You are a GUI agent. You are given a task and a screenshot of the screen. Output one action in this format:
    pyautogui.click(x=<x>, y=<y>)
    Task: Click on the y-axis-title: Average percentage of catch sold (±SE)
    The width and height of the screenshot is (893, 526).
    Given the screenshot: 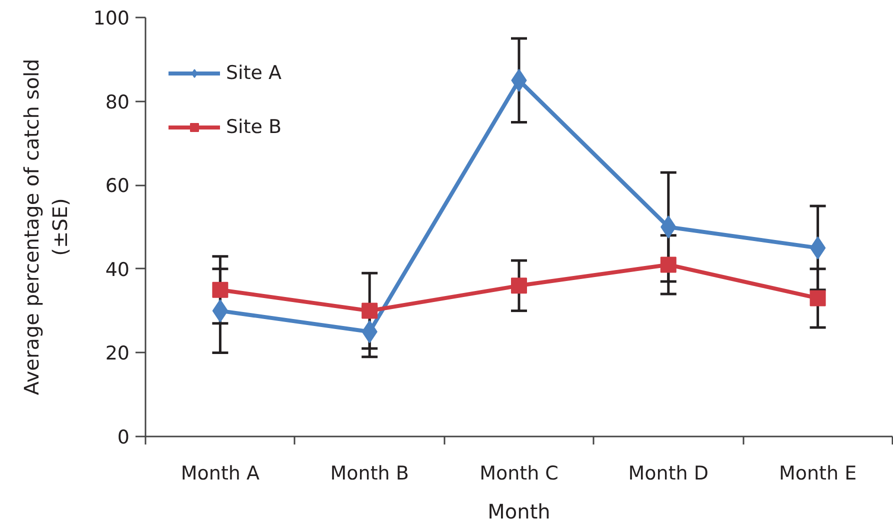 What is the action you would take?
    pyautogui.click(x=45, y=227)
    